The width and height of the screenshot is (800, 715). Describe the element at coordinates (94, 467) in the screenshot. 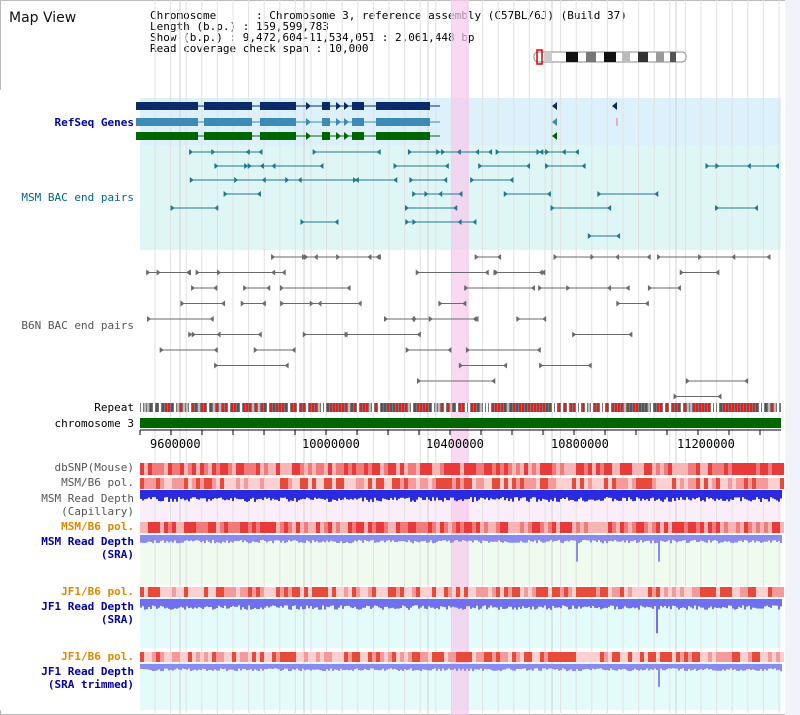

I see `track-label-dbsnp: dbSNP(Mouse)` at that location.